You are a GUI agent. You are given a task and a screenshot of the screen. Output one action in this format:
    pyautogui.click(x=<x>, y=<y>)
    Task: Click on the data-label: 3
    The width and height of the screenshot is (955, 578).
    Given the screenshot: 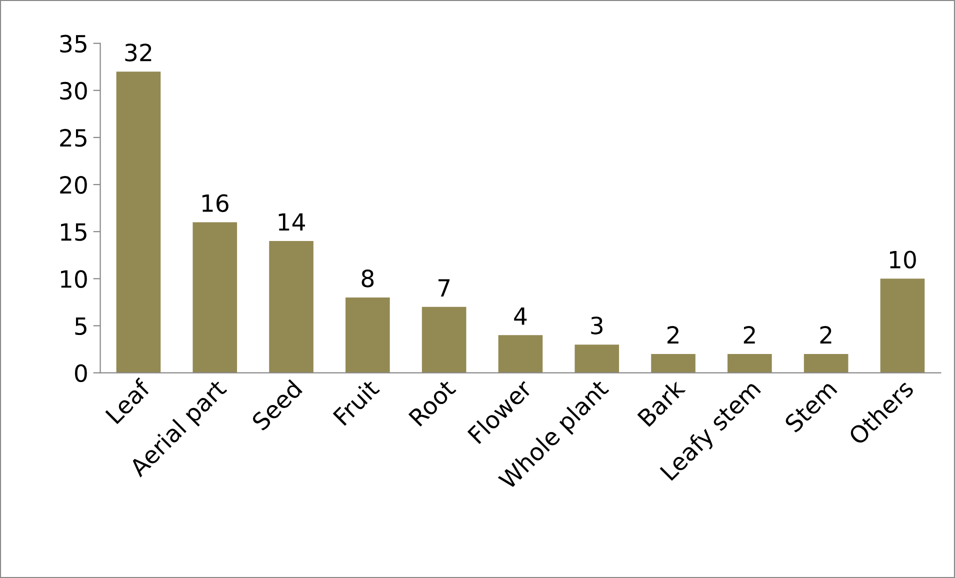 What is the action you would take?
    pyautogui.click(x=596, y=325)
    